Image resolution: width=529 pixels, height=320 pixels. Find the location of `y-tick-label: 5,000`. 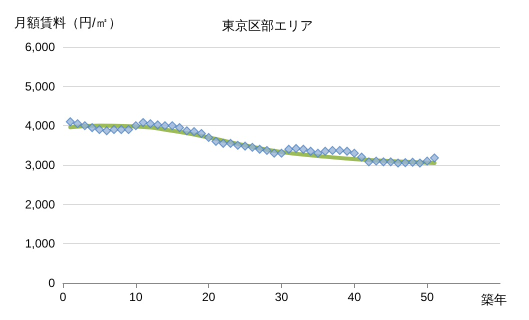

y-tick-label: 5,000 is located at coordinates (40, 86).